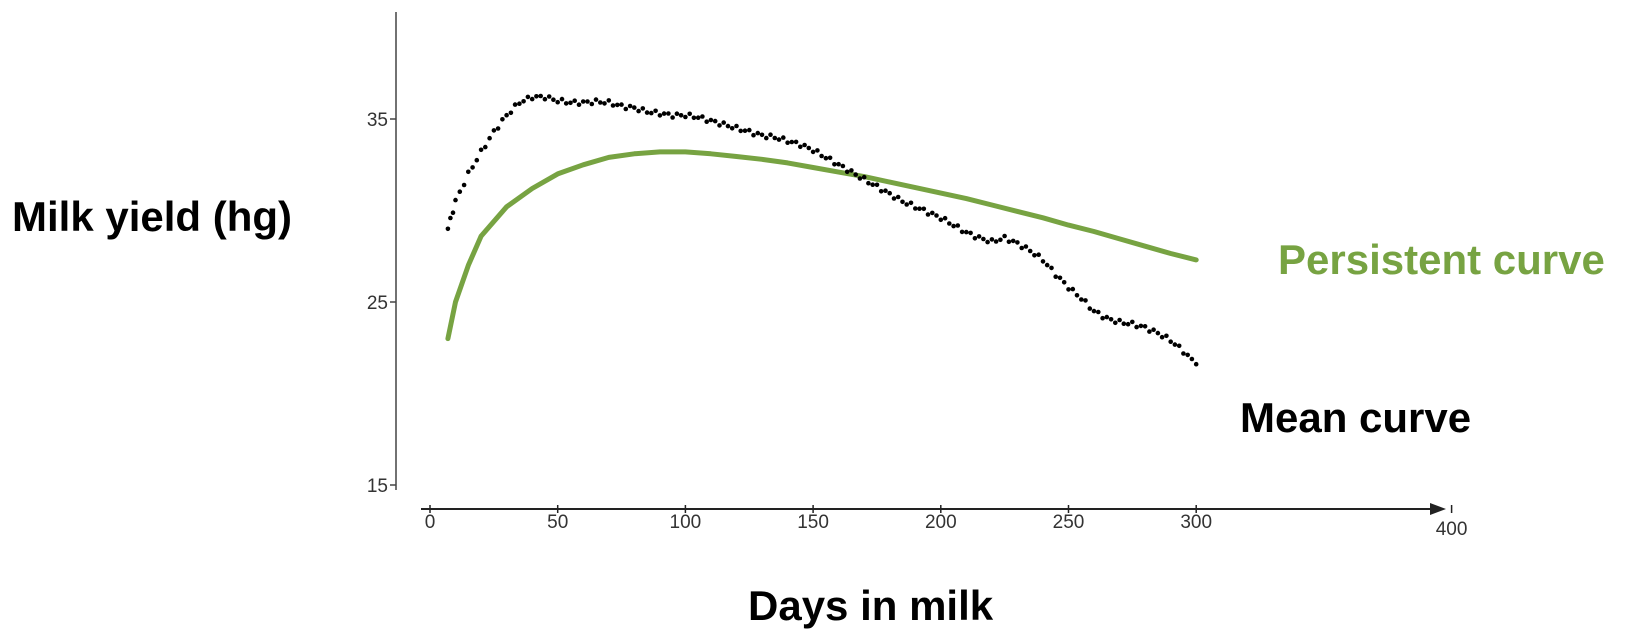 The width and height of the screenshot is (1644, 630). I want to click on x-axis-title: Days in milk, so click(871, 605).